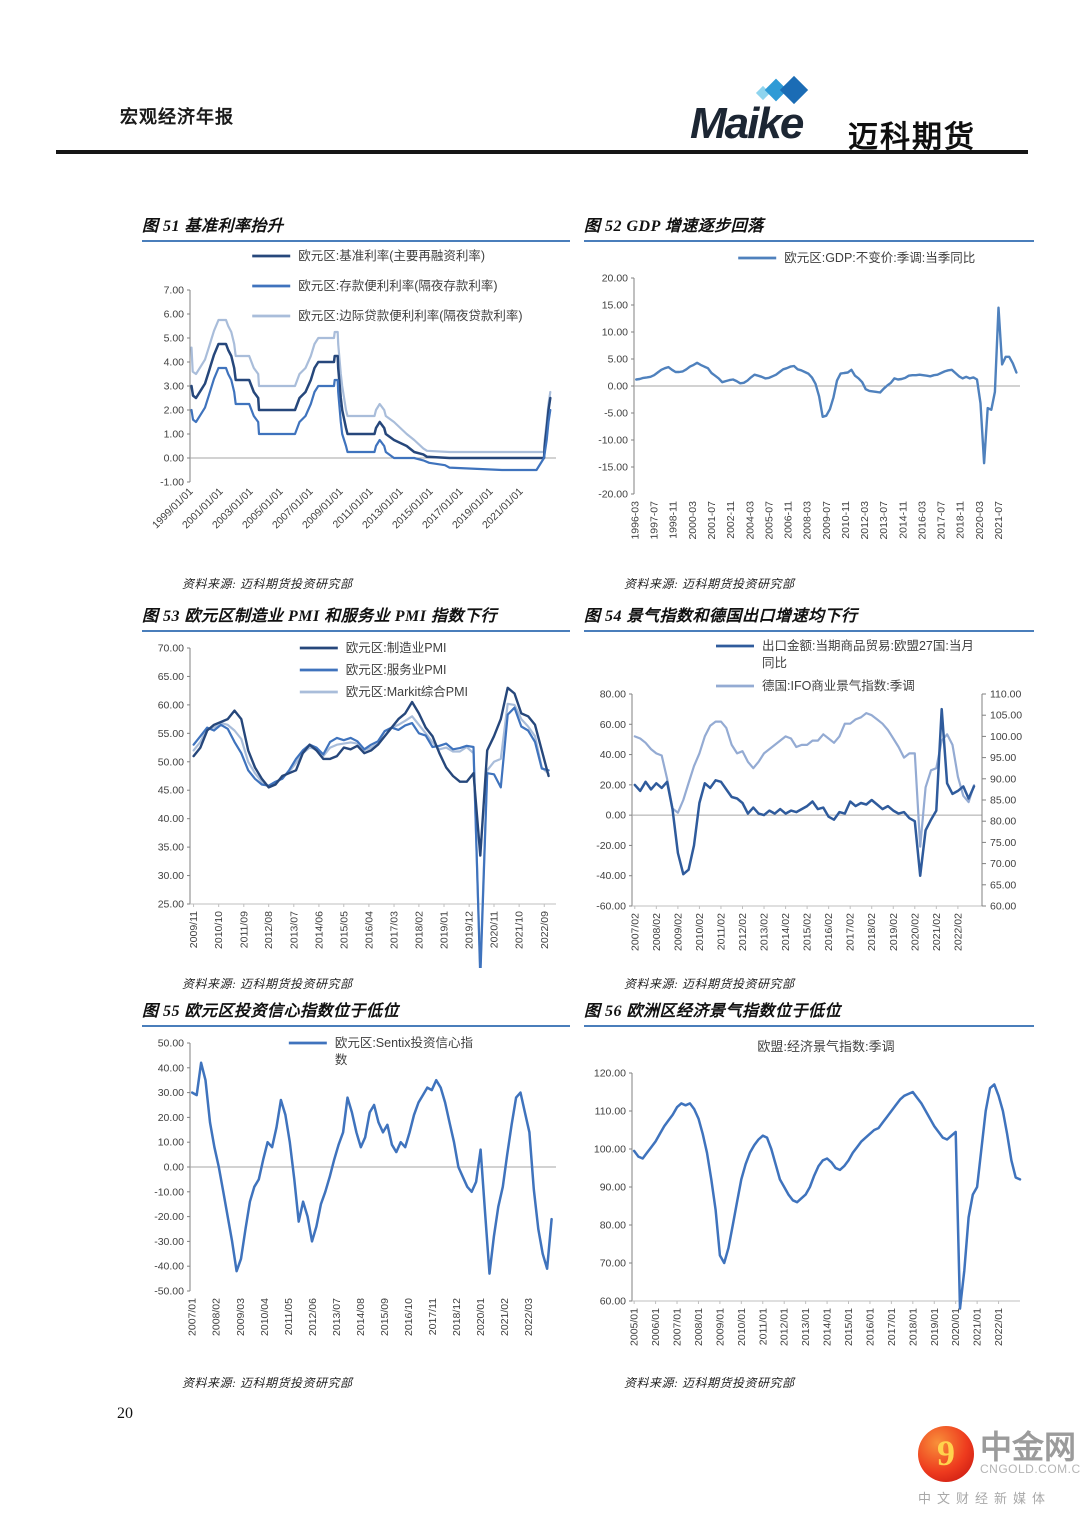  I want to click on svg-text: 4.00, so click(174, 363).